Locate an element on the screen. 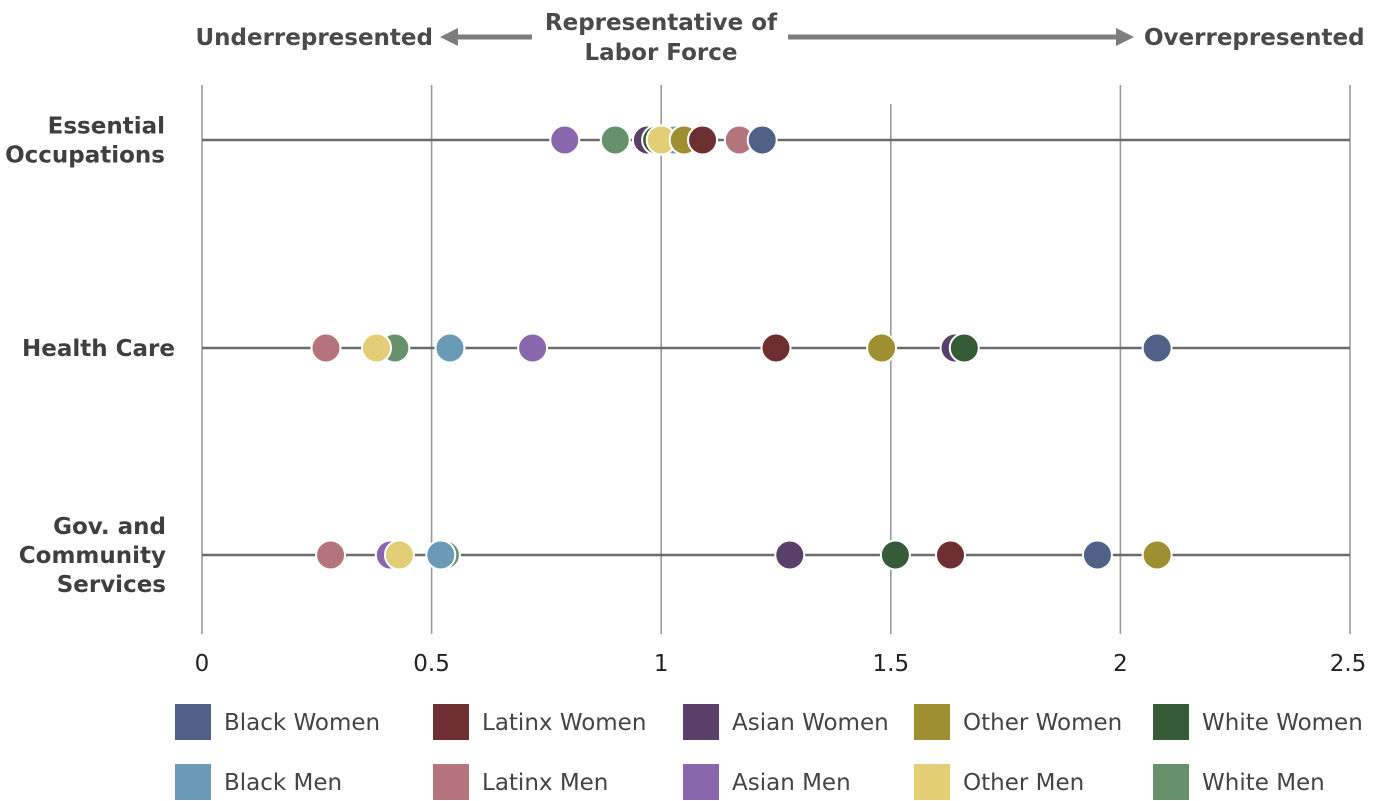 This screenshot has height=801, width=1390. legend-swatch-latinx-women is located at coordinates (451, 722).